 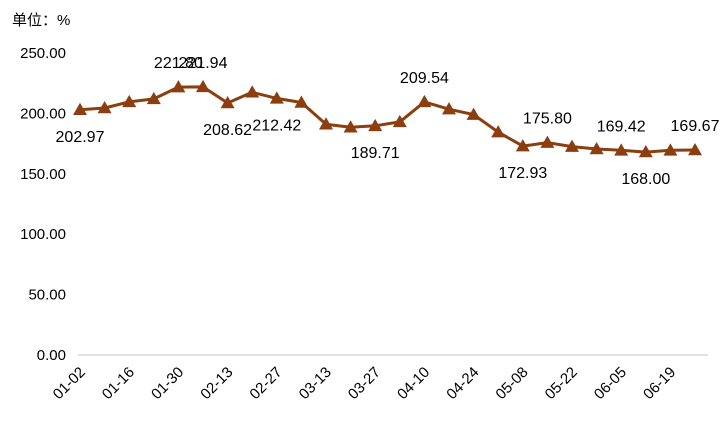 What do you see at coordinates (276, 125) in the screenshot?
I see `data-label: 212.42` at bounding box center [276, 125].